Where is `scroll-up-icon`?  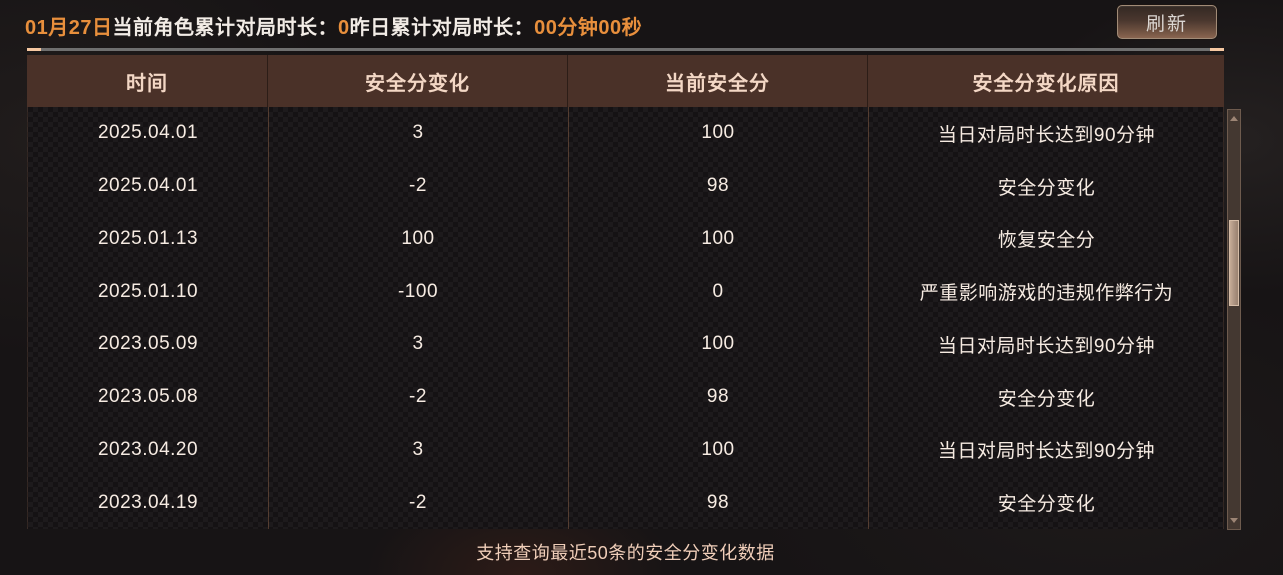
scroll-up-icon is located at coordinates (1234, 118).